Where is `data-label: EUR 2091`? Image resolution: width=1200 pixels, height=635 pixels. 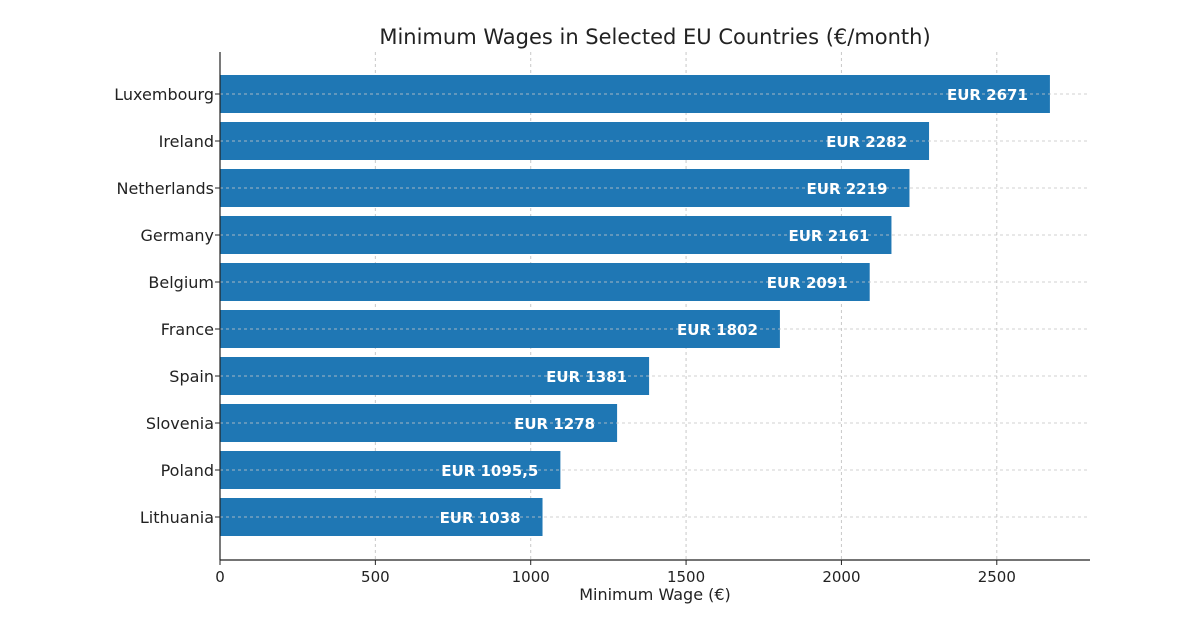
data-label: EUR 2091 is located at coordinates (807, 283).